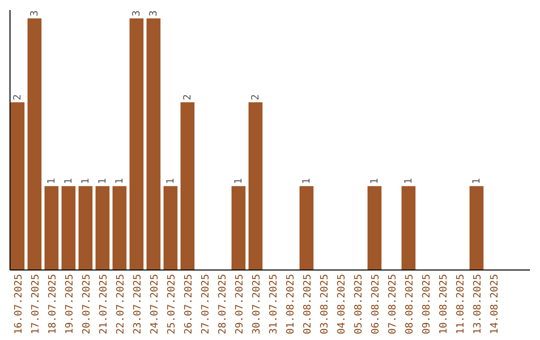  I want to click on x-tick-label: 08.08.2025, so click(410, 304).